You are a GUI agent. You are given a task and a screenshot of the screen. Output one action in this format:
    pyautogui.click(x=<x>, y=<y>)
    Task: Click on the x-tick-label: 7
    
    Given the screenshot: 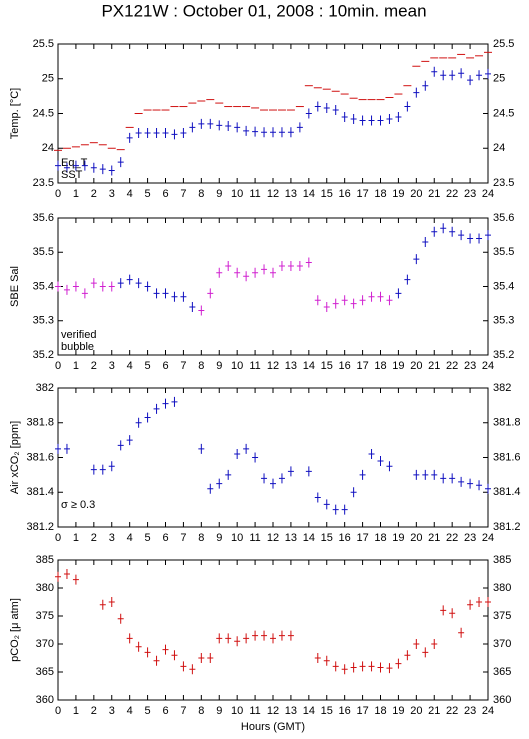 What is the action you would take?
    pyautogui.click(x=183, y=366)
    